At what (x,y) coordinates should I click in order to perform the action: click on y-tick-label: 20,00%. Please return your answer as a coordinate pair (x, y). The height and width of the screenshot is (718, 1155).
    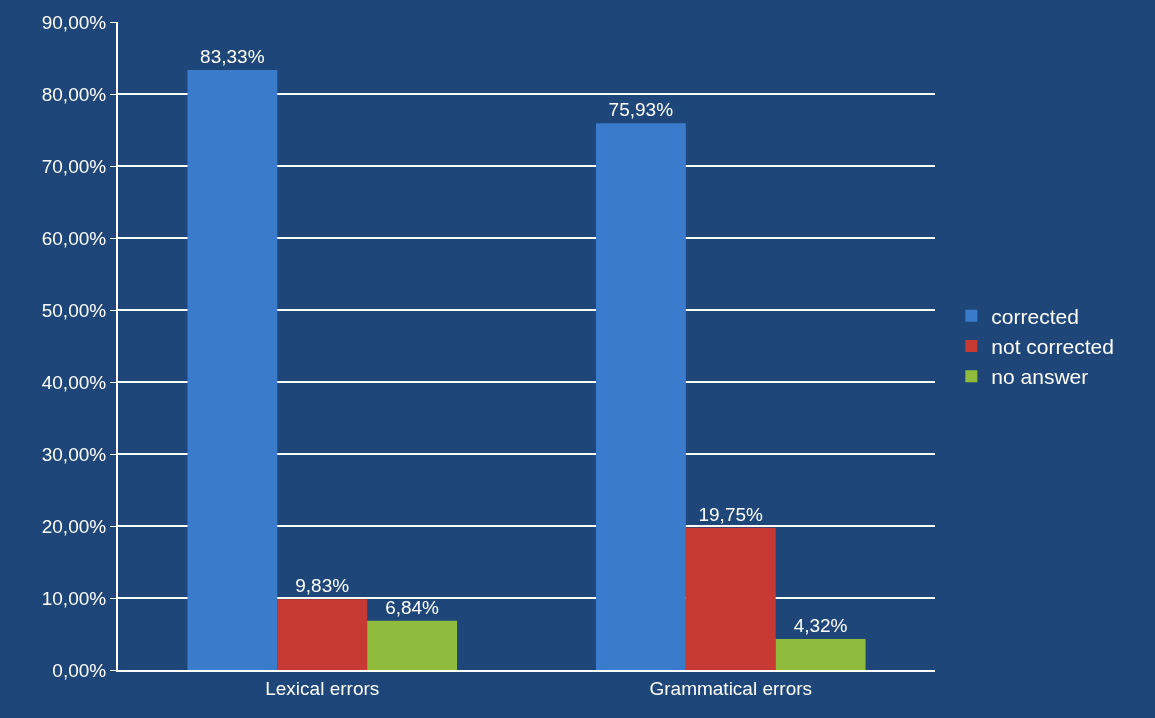
    Looking at the image, I should click on (74, 526).